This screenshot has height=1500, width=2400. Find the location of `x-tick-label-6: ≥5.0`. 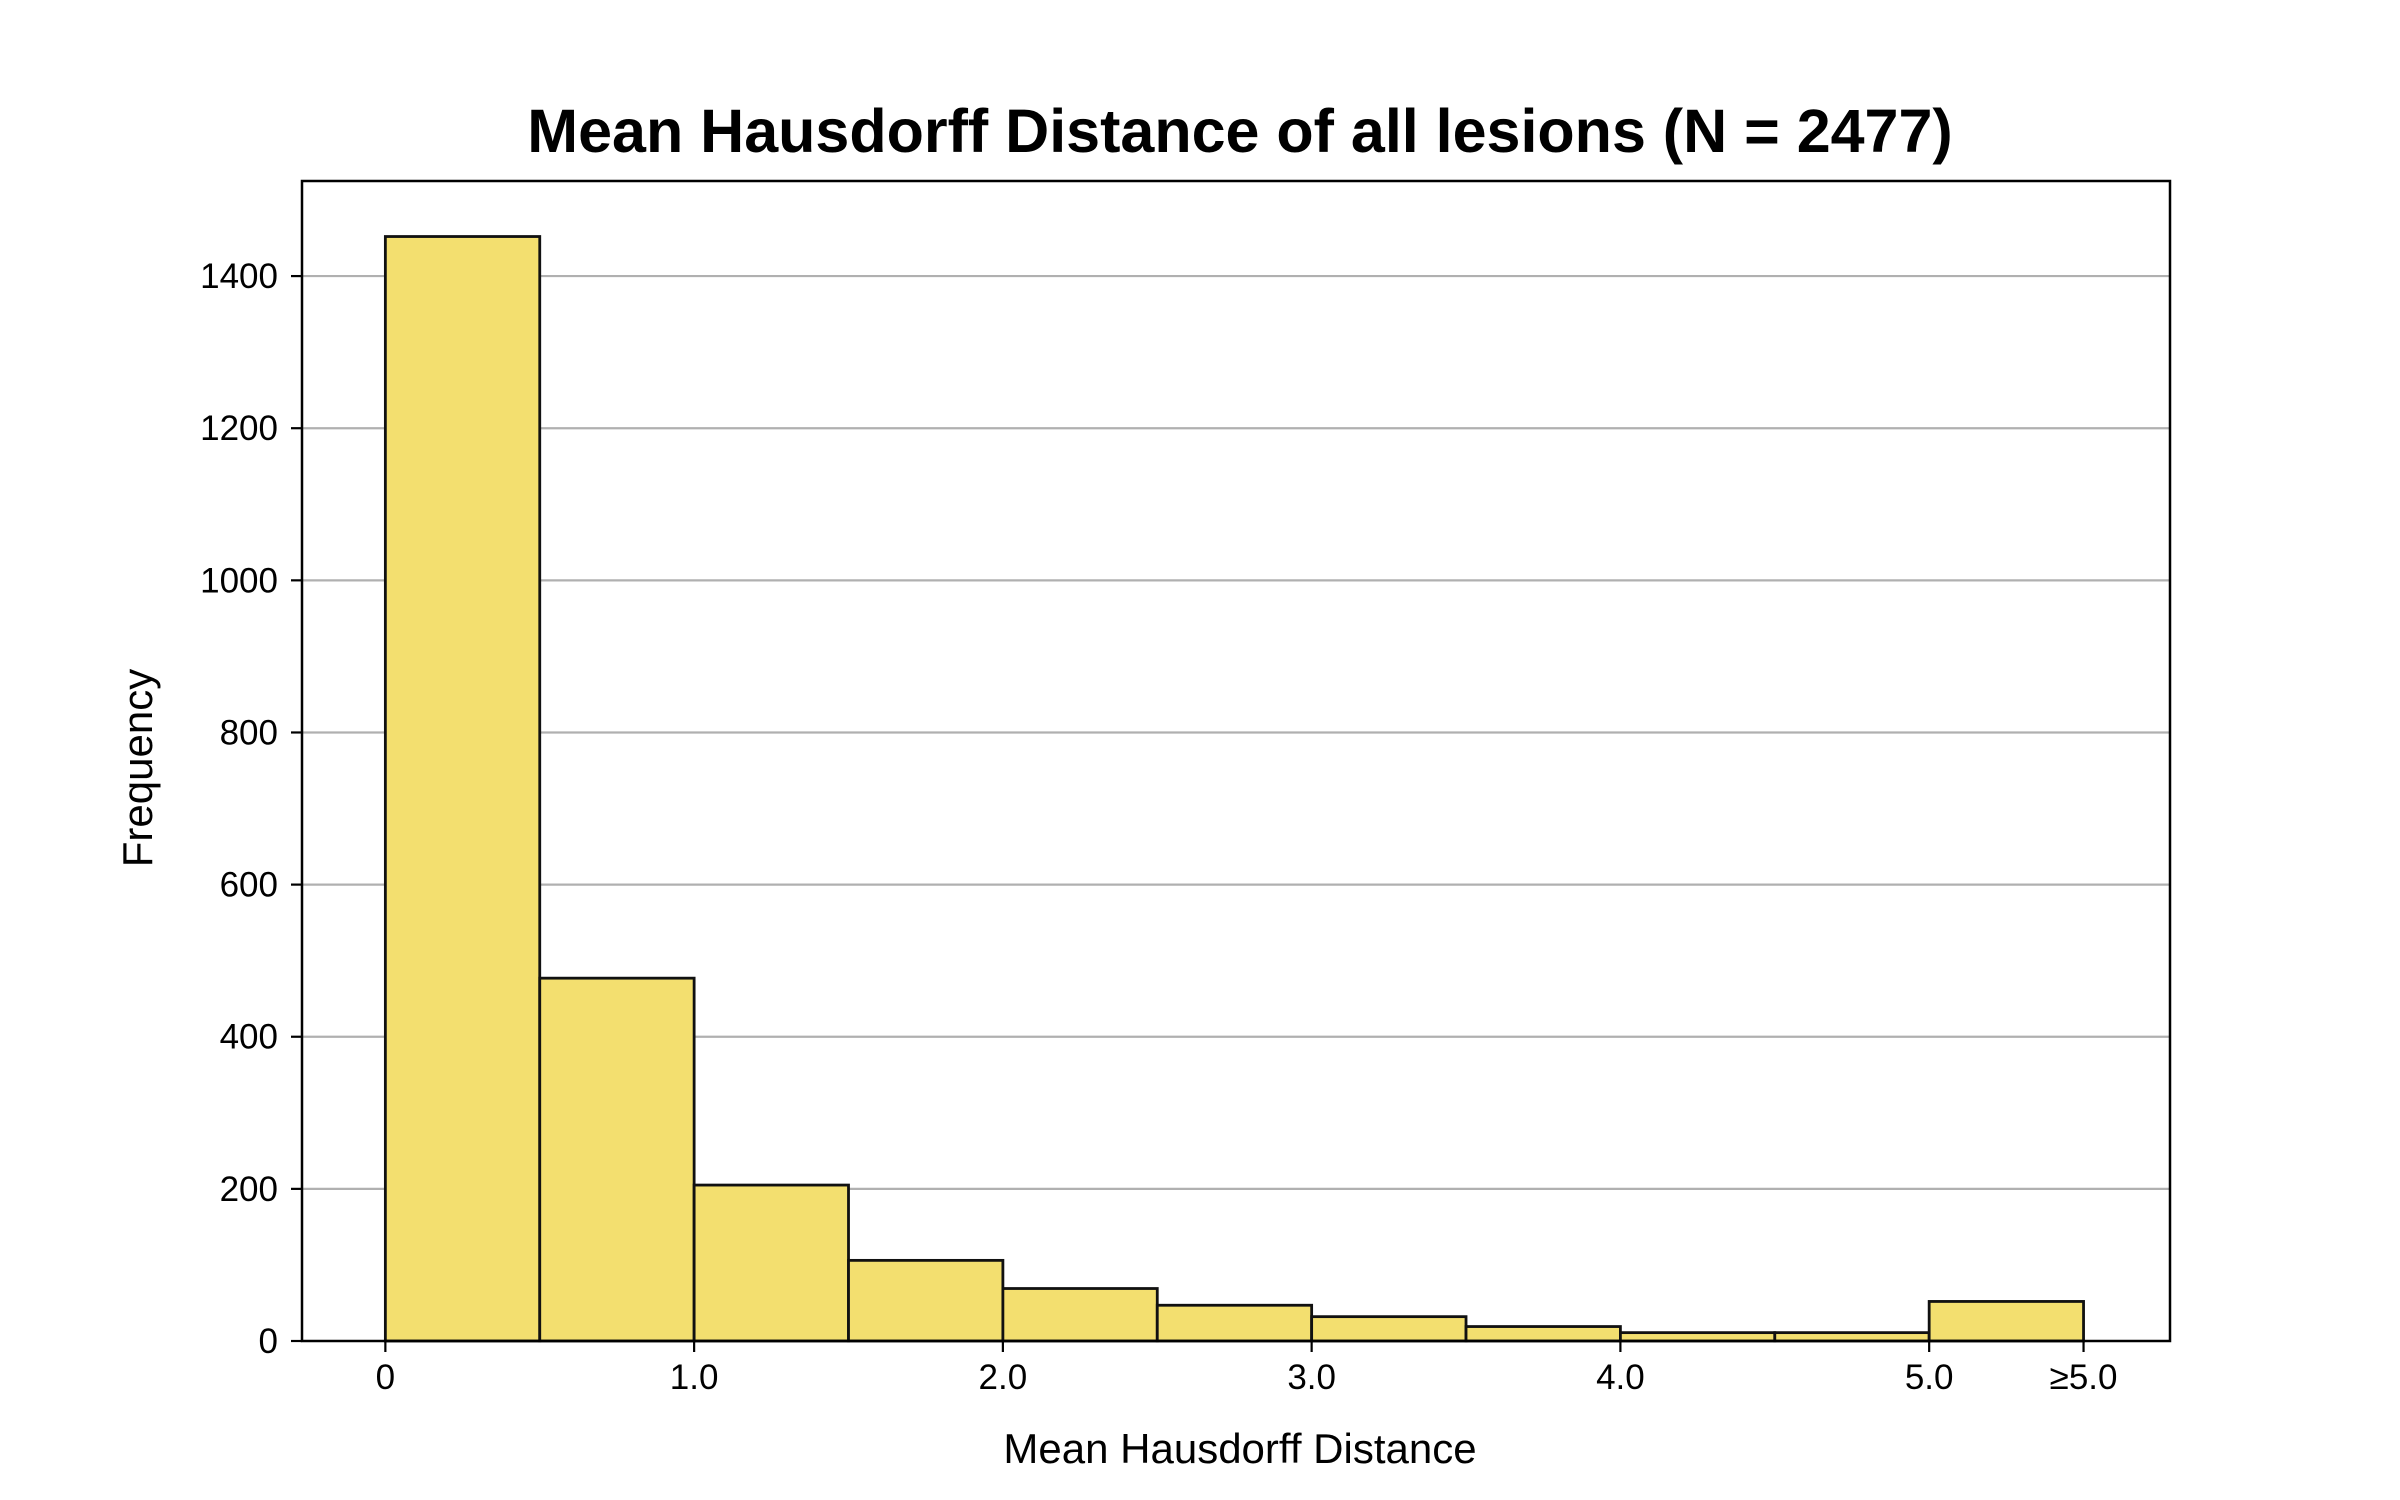

x-tick-label-6: ≥5.0 is located at coordinates (2084, 1377).